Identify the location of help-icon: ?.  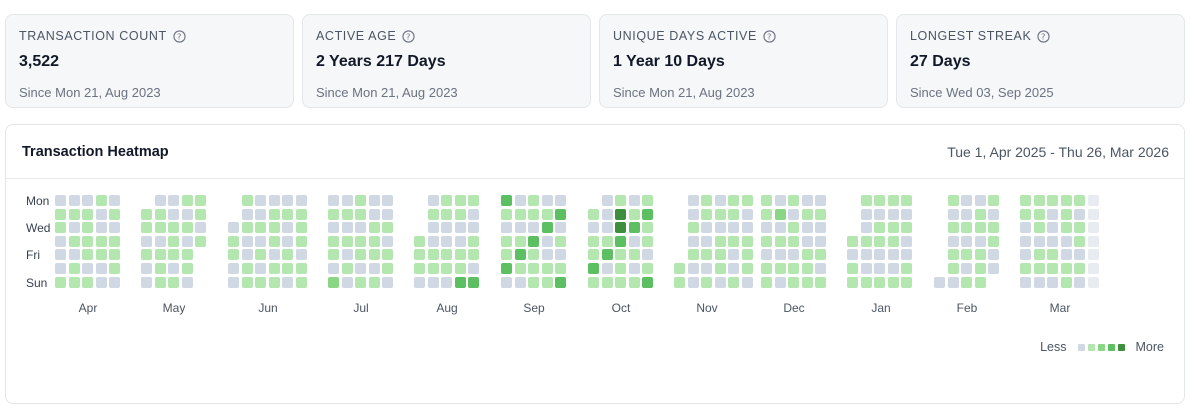
(769, 36).